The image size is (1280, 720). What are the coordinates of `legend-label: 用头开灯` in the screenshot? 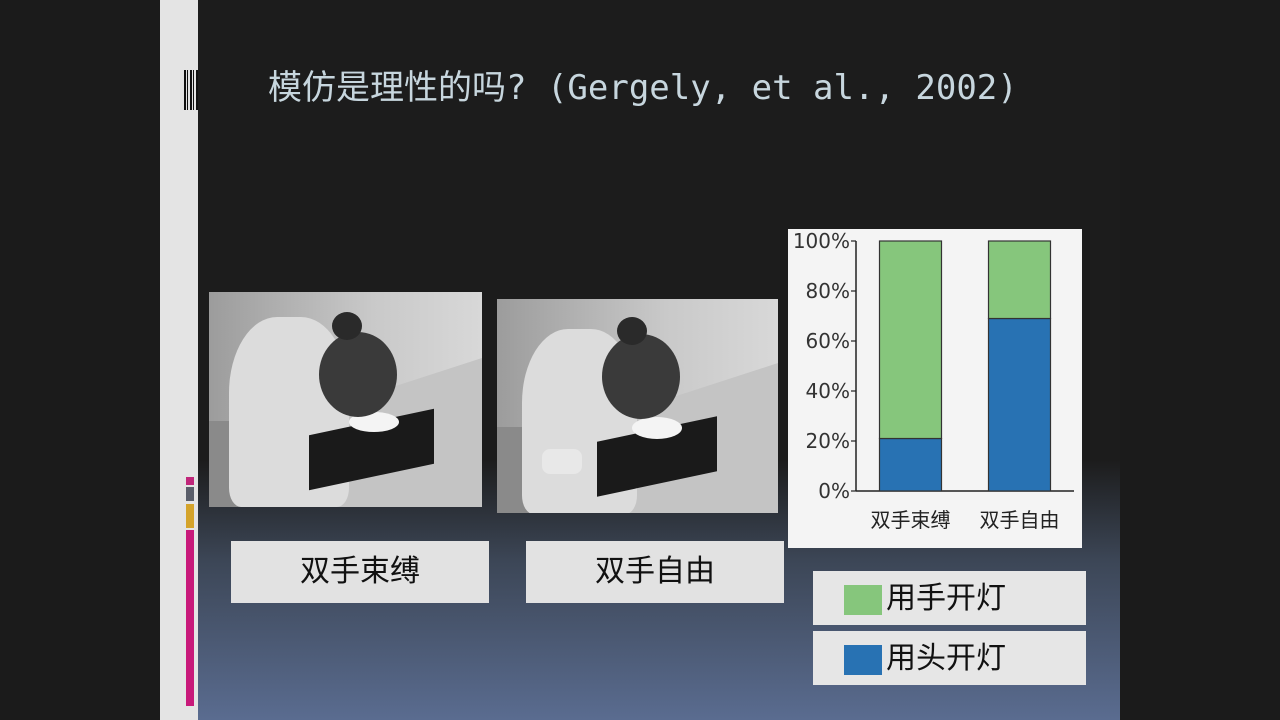 It's located at (946, 659).